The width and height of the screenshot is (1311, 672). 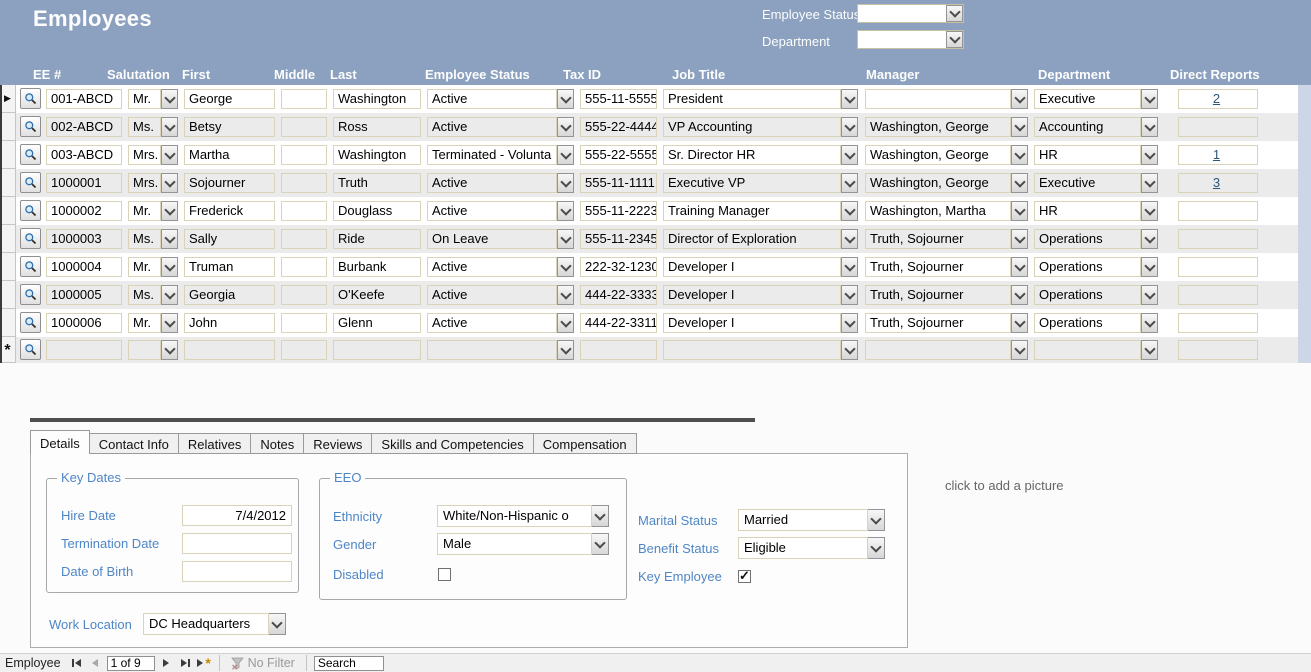 What do you see at coordinates (618, 183) in the screenshot?
I see `cell-tax: 555-11-1111` at bounding box center [618, 183].